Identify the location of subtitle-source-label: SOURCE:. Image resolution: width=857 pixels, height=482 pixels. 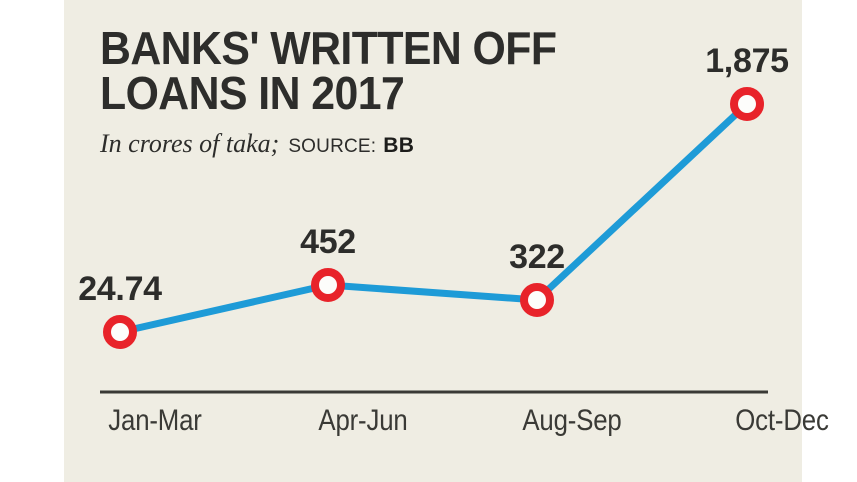
(332, 147).